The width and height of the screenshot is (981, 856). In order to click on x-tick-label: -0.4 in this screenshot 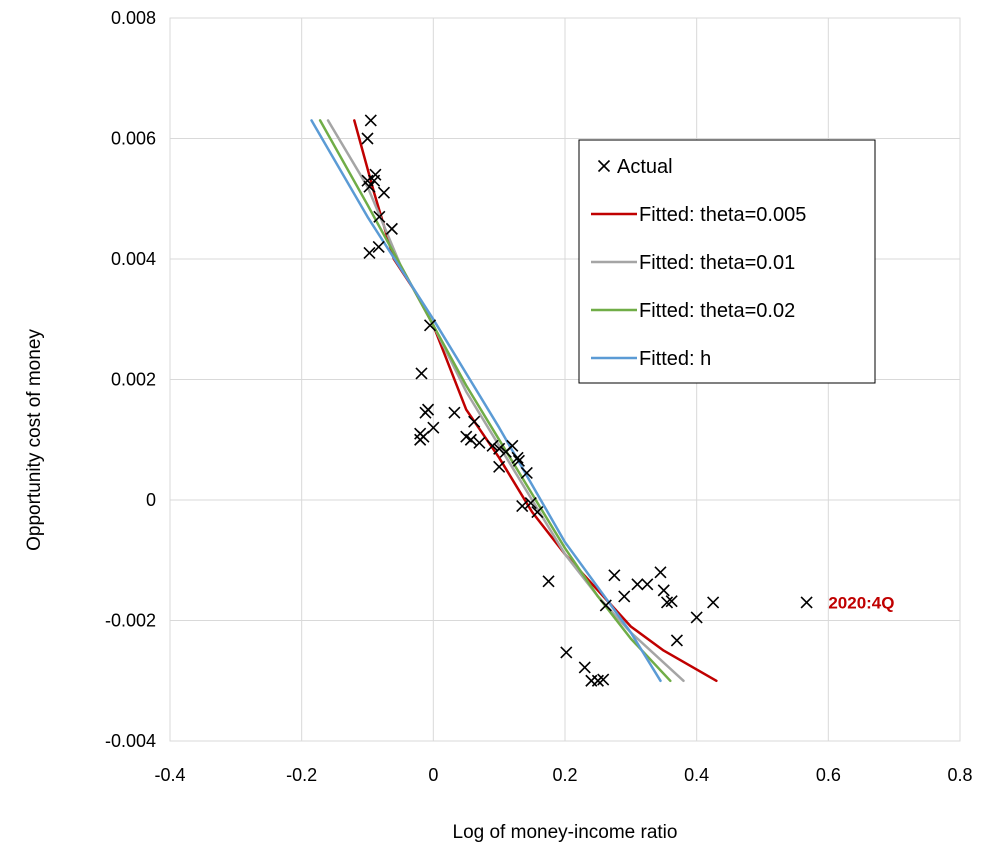, I will do `click(169, 775)`.